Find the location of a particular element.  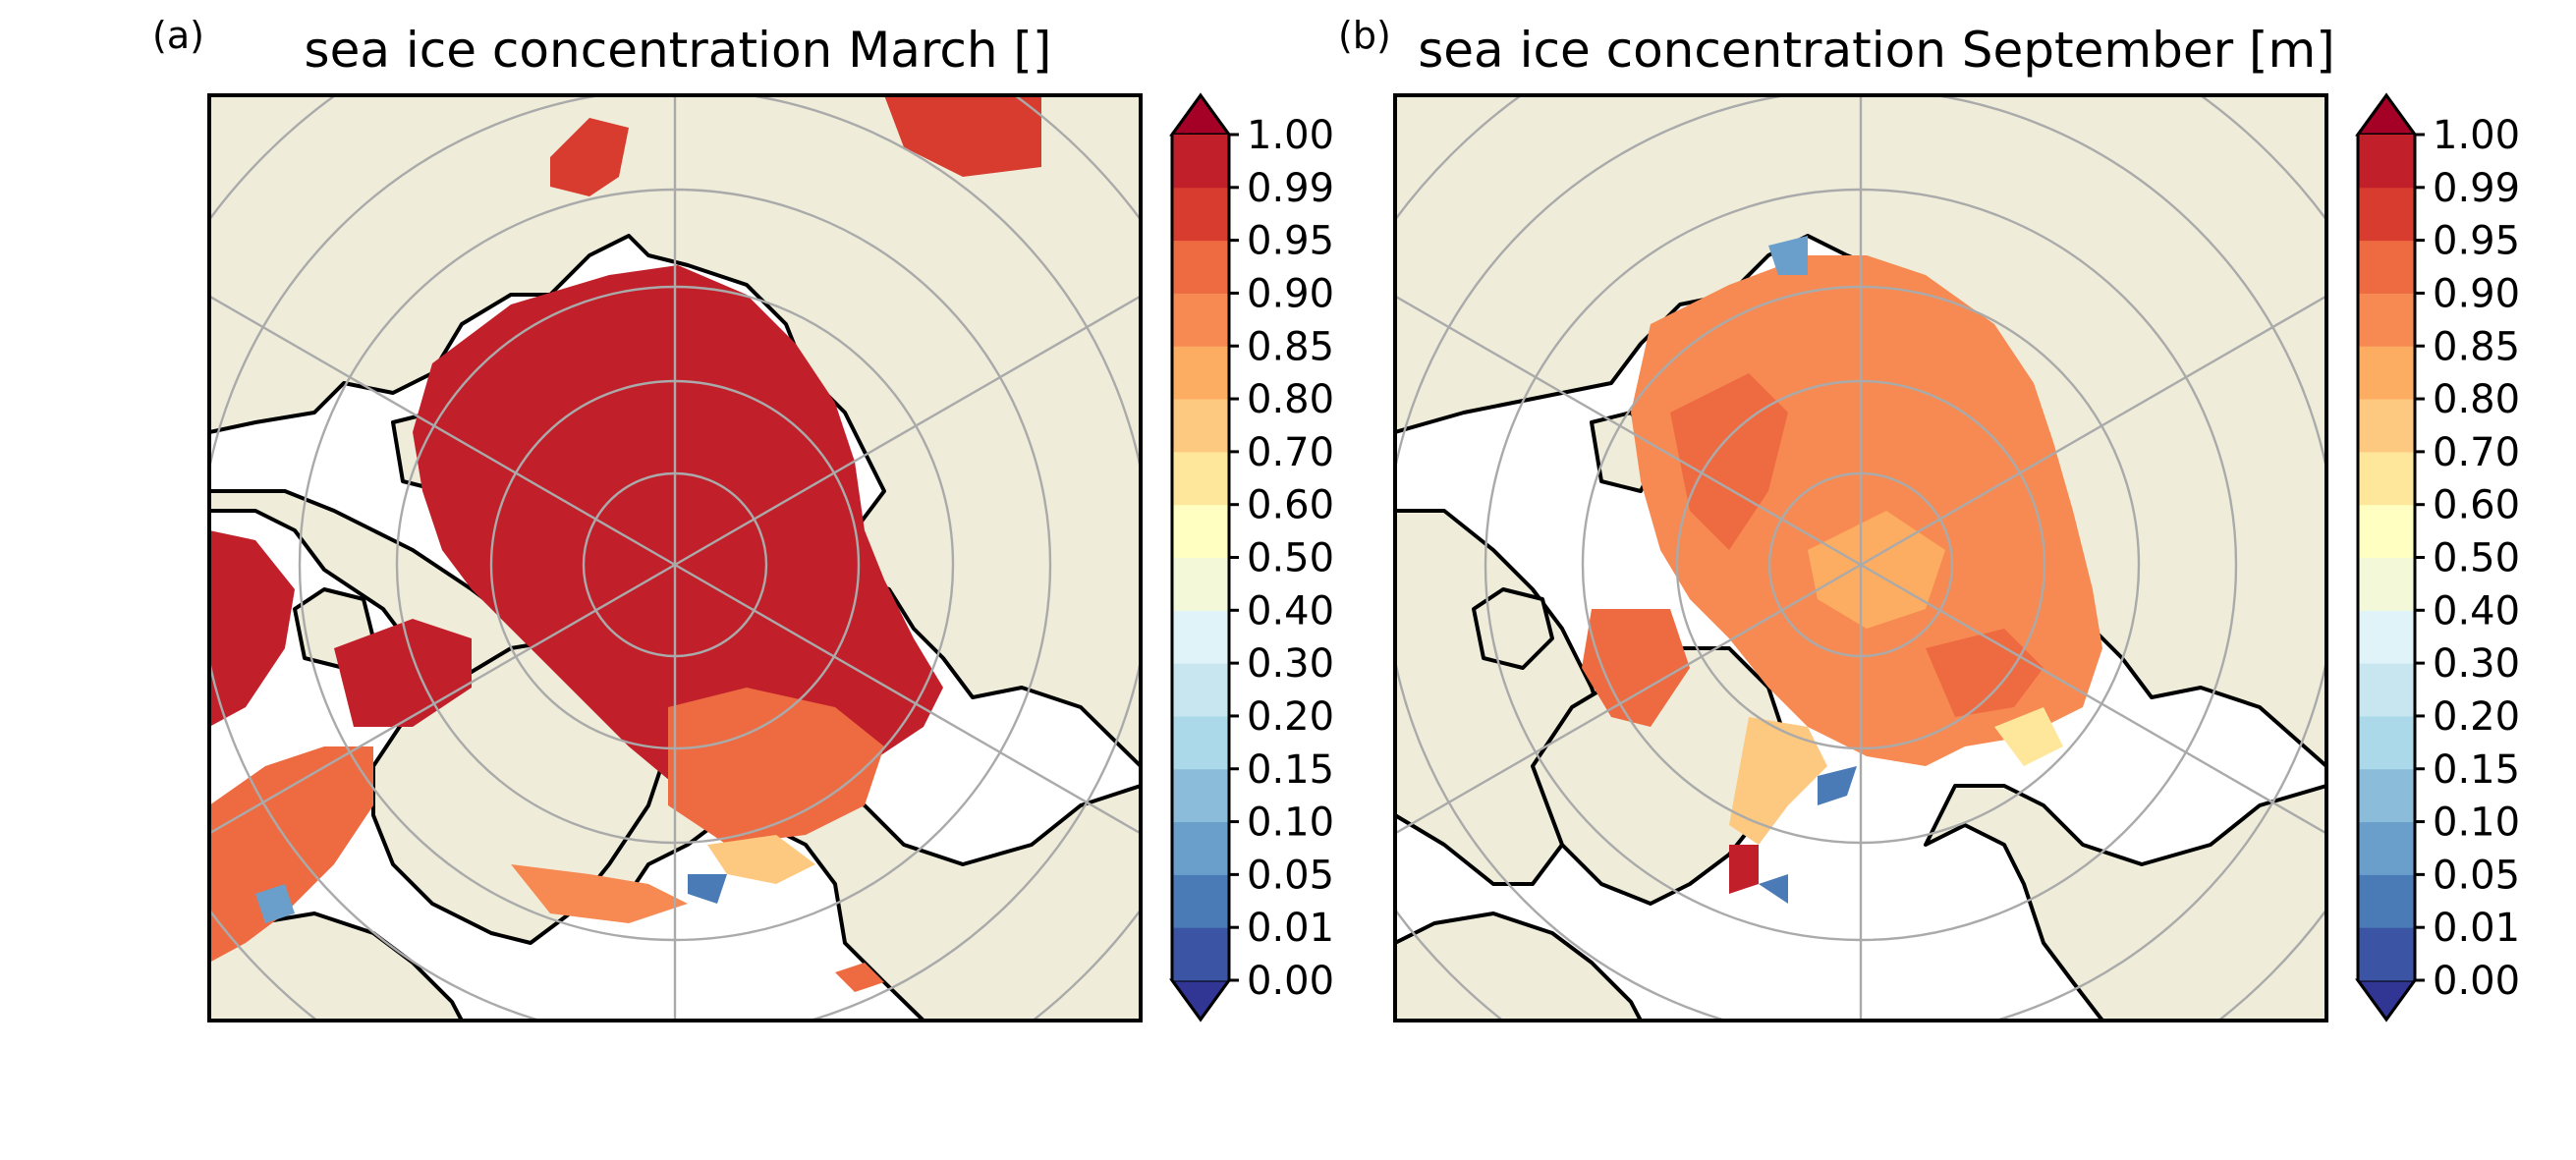

colorbar-a-tick-label: 0.70 is located at coordinates (1290, 452).